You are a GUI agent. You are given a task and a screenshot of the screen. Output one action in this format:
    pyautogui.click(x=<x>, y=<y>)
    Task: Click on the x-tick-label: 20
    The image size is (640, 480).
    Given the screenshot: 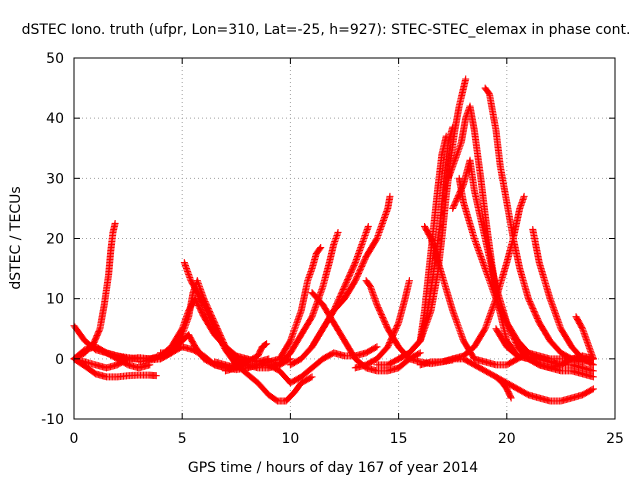 What is the action you would take?
    pyautogui.click(x=507, y=439)
    